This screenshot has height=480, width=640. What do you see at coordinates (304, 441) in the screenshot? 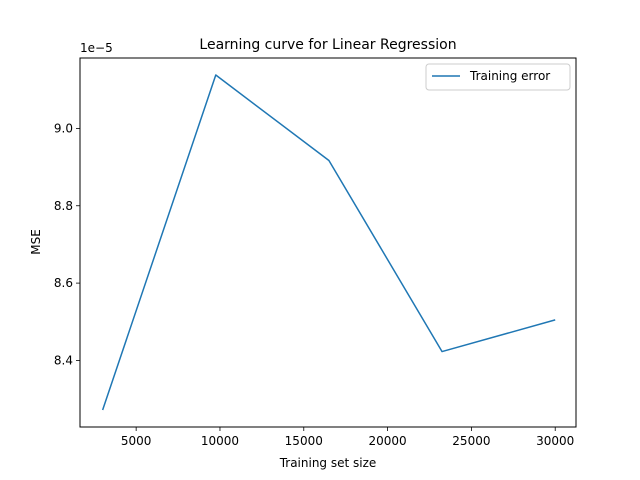
I see `x-tick-label: 15000` at bounding box center [304, 441].